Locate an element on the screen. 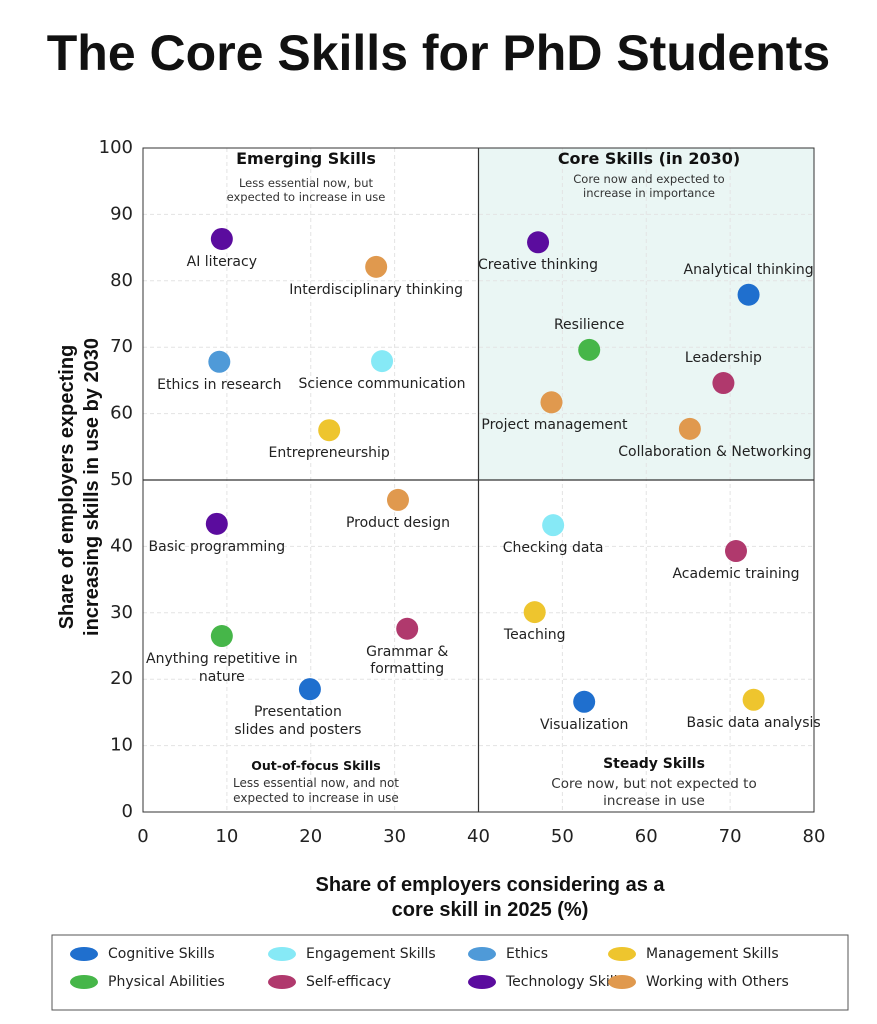  point-label: Grammar & formatting is located at coordinates (407, 660).